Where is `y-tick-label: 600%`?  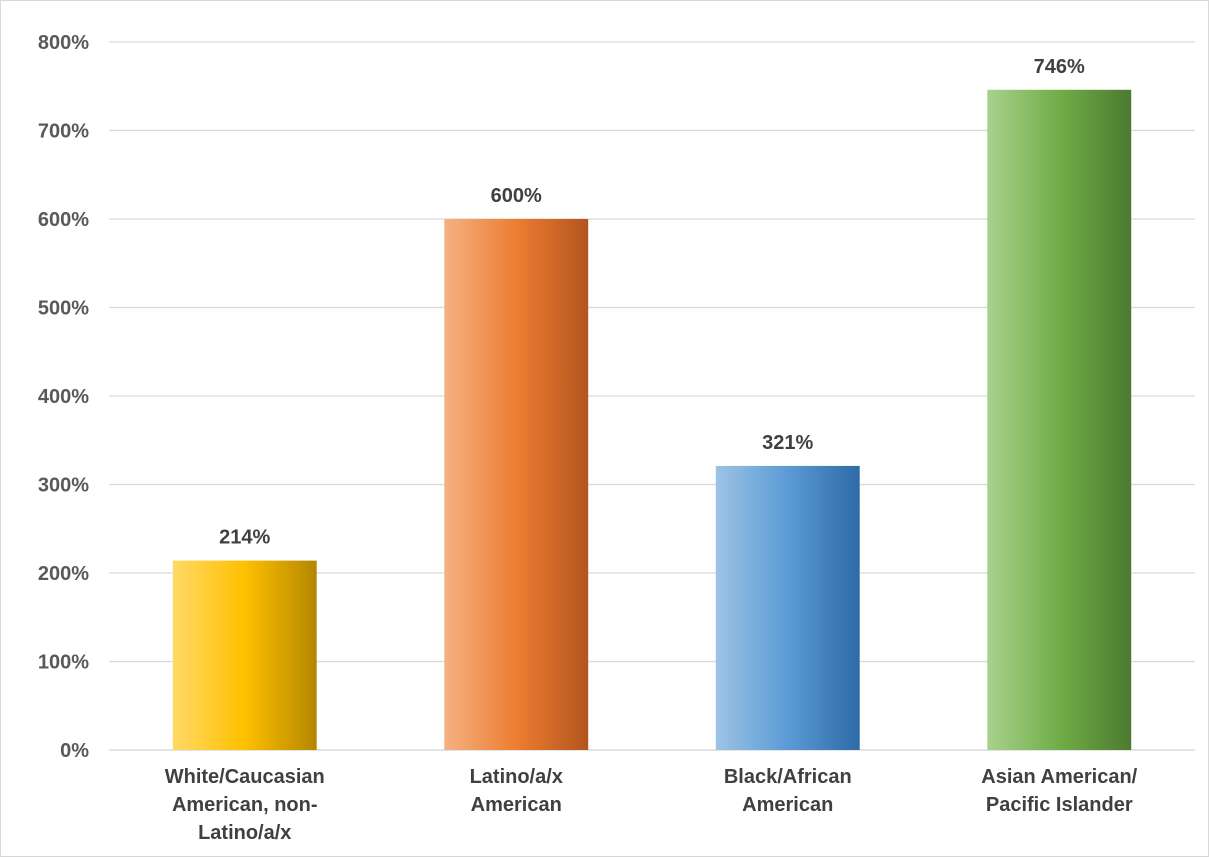
y-tick-label: 600% is located at coordinates (63, 220).